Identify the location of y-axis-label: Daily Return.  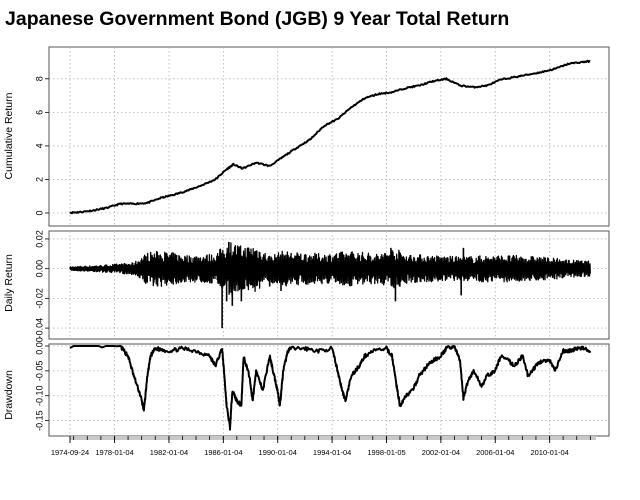
(9, 283).